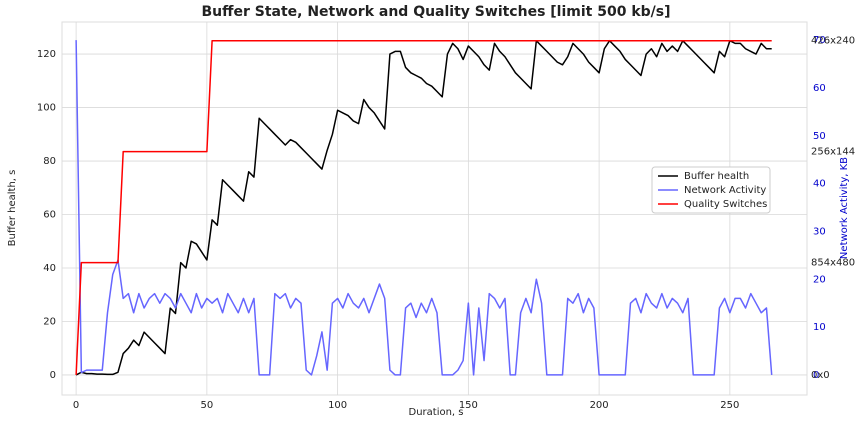 This screenshot has height=428, width=856. What do you see at coordinates (468, 405) in the screenshot?
I see `x-tick-label: 150` at bounding box center [468, 405].